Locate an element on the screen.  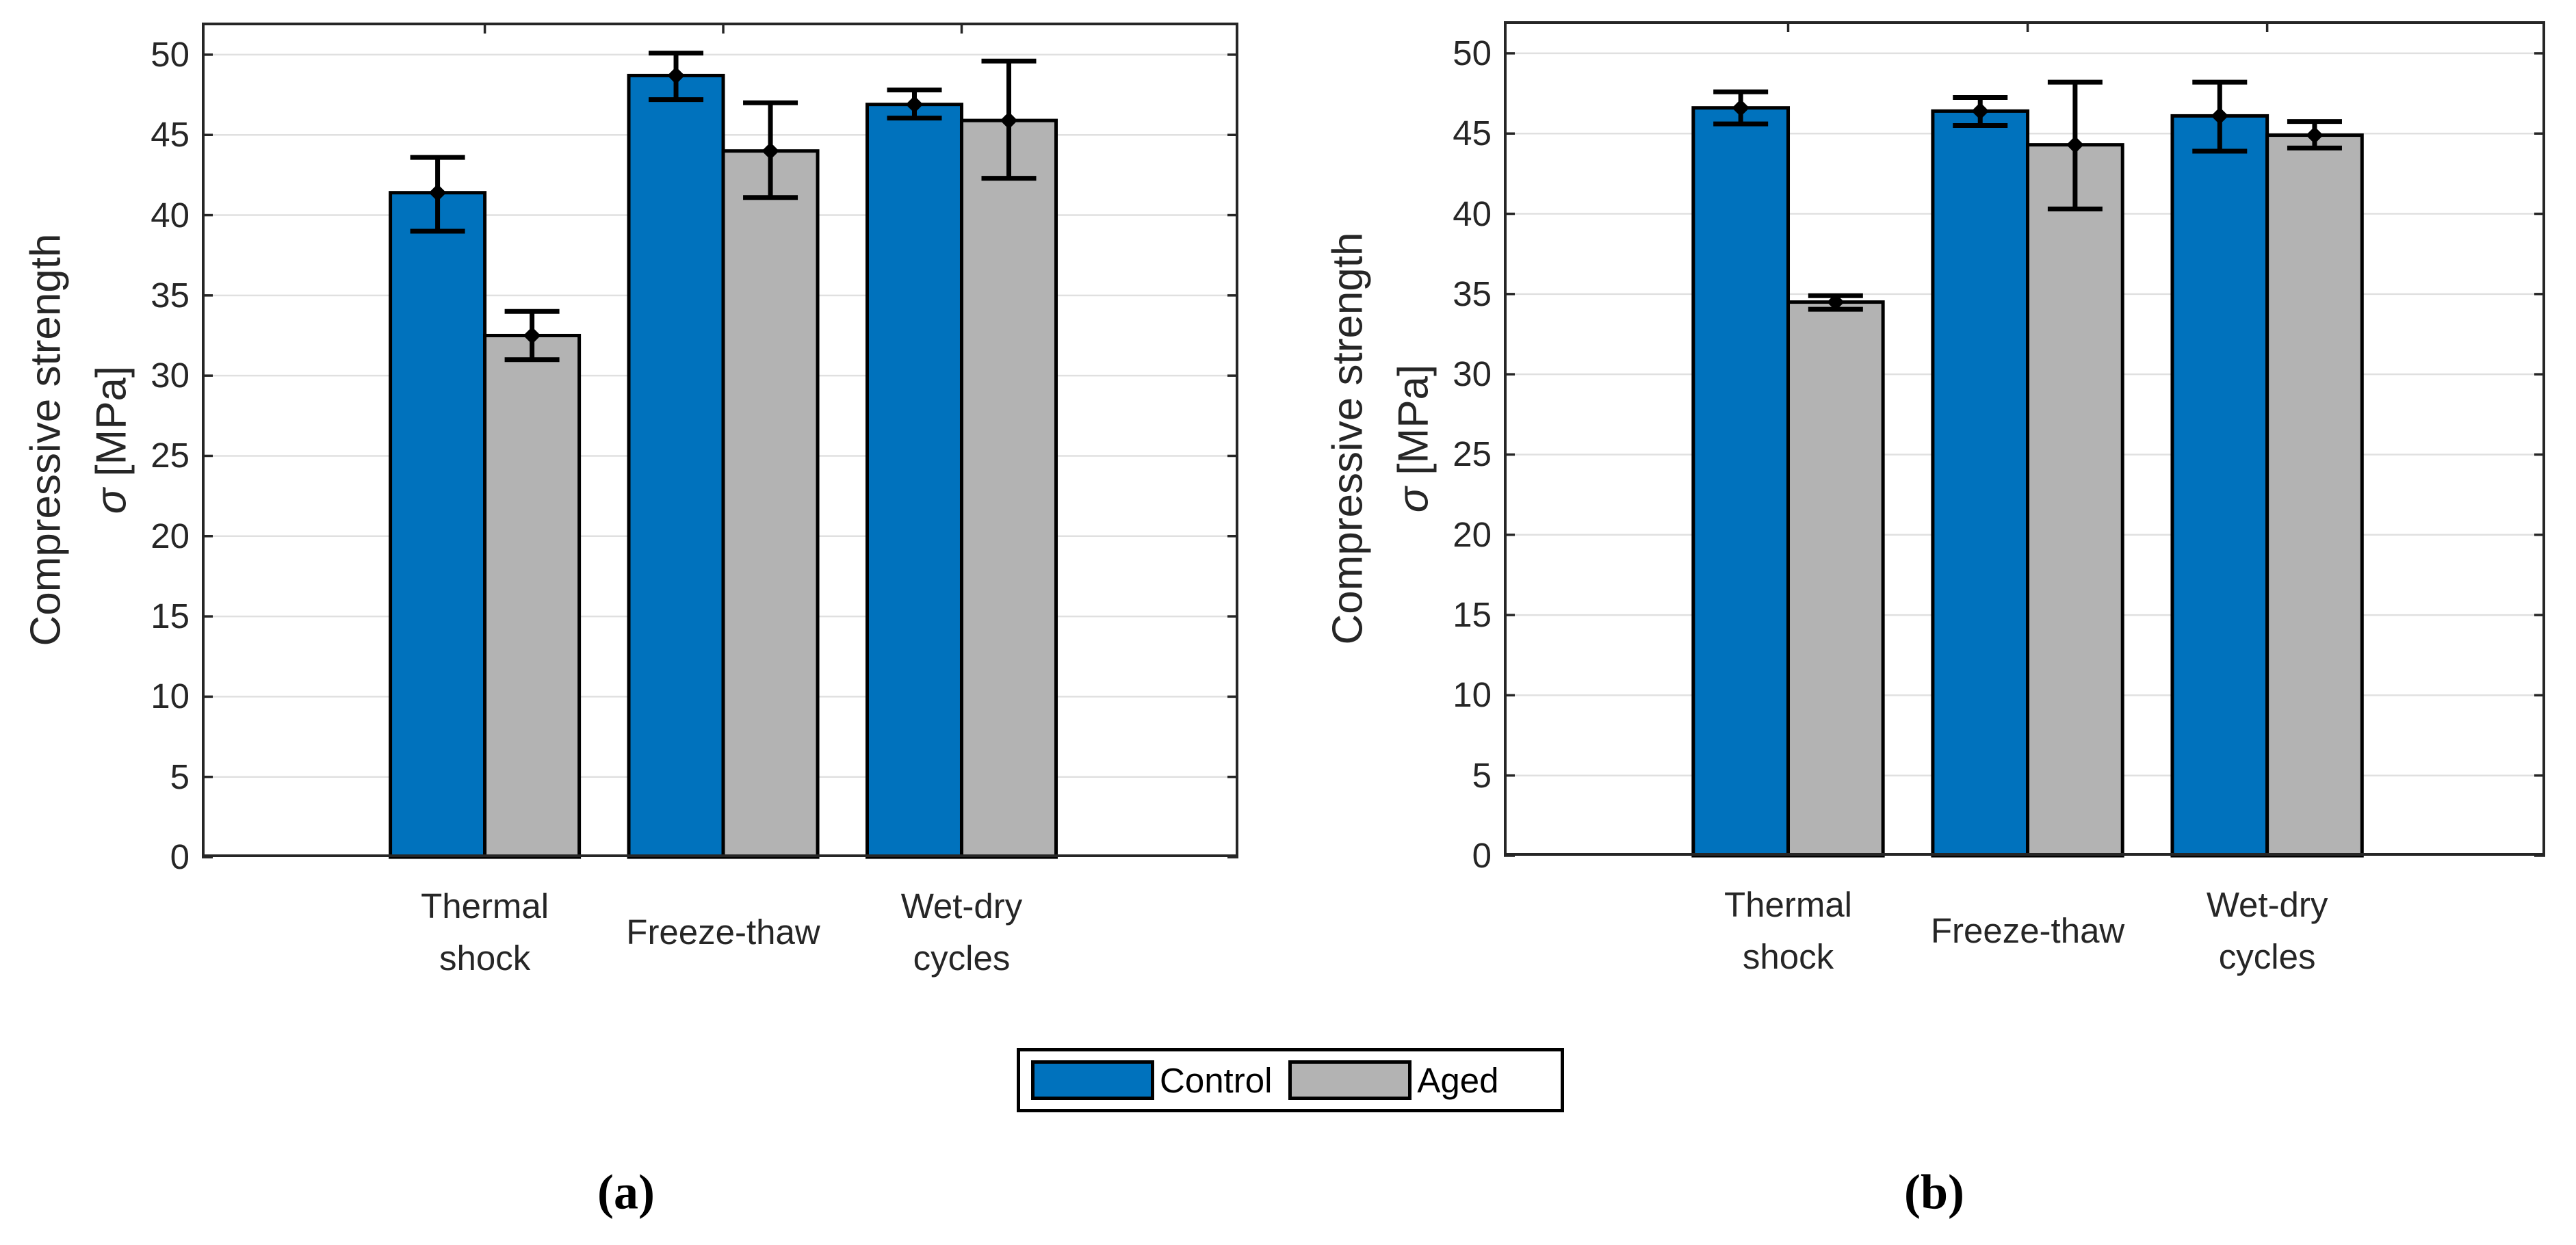
y-axis-label-line1-b: Compressive strength is located at coordinates (1348, 438).